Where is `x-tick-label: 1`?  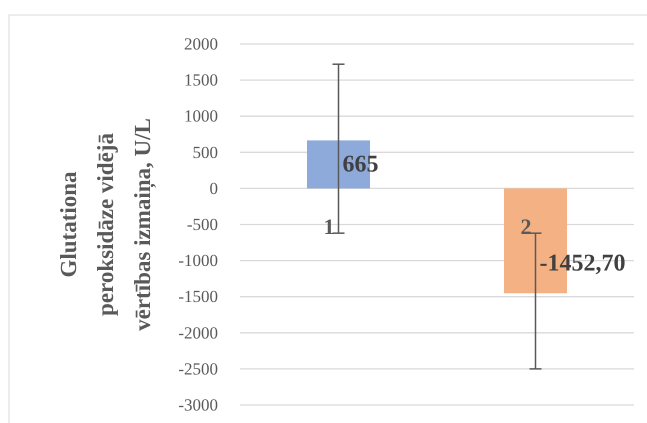 x-tick-label: 1 is located at coordinates (329, 226).